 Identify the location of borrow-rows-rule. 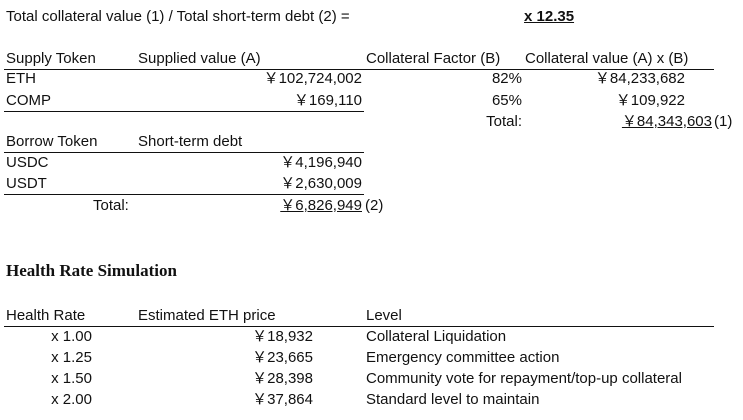
(184, 194).